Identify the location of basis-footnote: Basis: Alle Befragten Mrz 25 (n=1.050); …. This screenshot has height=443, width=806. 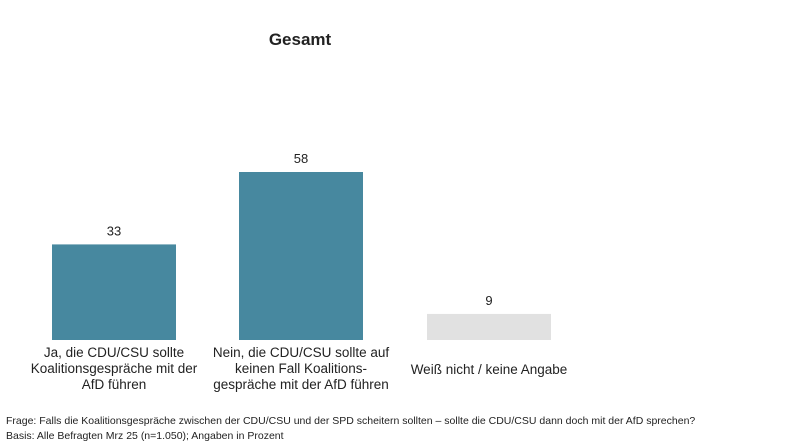
(145, 436).